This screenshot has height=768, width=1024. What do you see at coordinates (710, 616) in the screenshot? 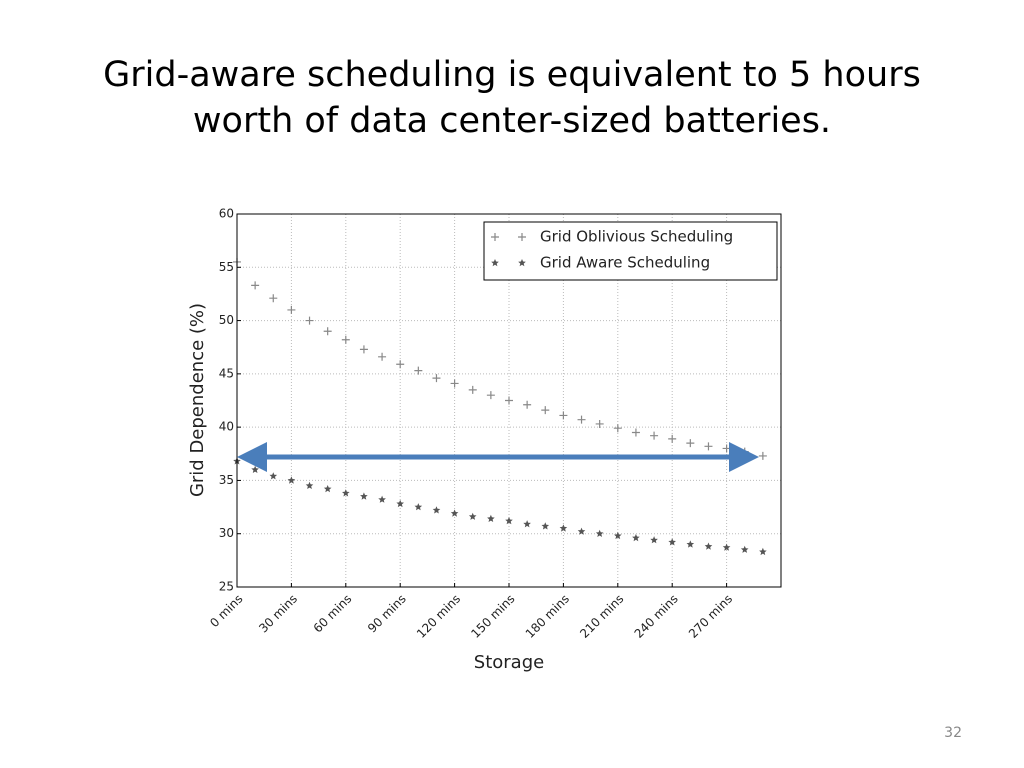
I see `x-tick-label: 270 mins` at bounding box center [710, 616].